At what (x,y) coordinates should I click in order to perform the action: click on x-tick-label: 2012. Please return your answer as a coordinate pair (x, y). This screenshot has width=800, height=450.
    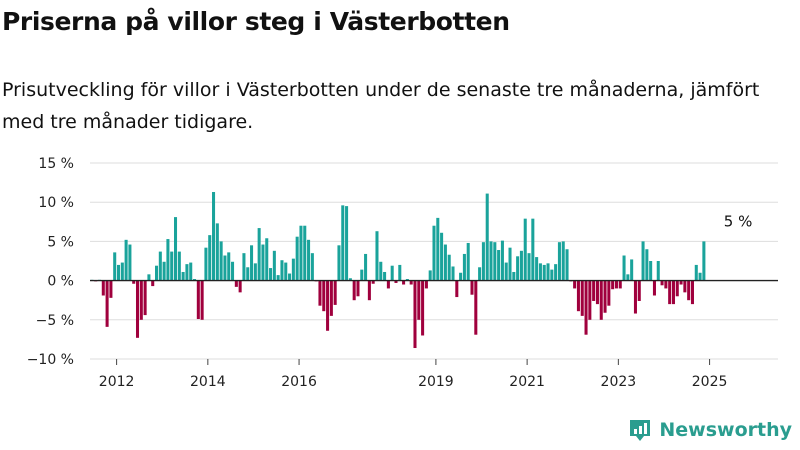
    Looking at the image, I should click on (117, 382).